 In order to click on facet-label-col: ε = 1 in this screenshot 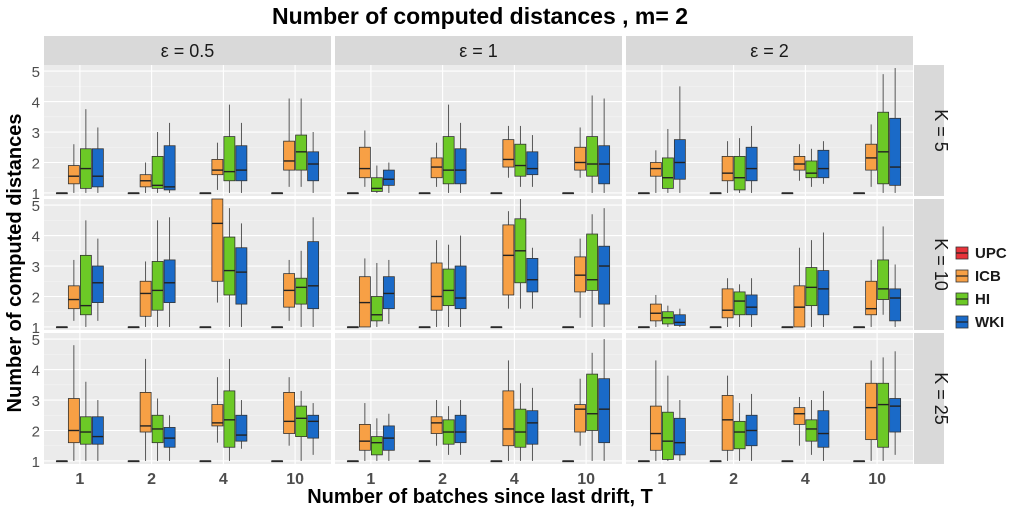, I will do `click(478, 51)`.